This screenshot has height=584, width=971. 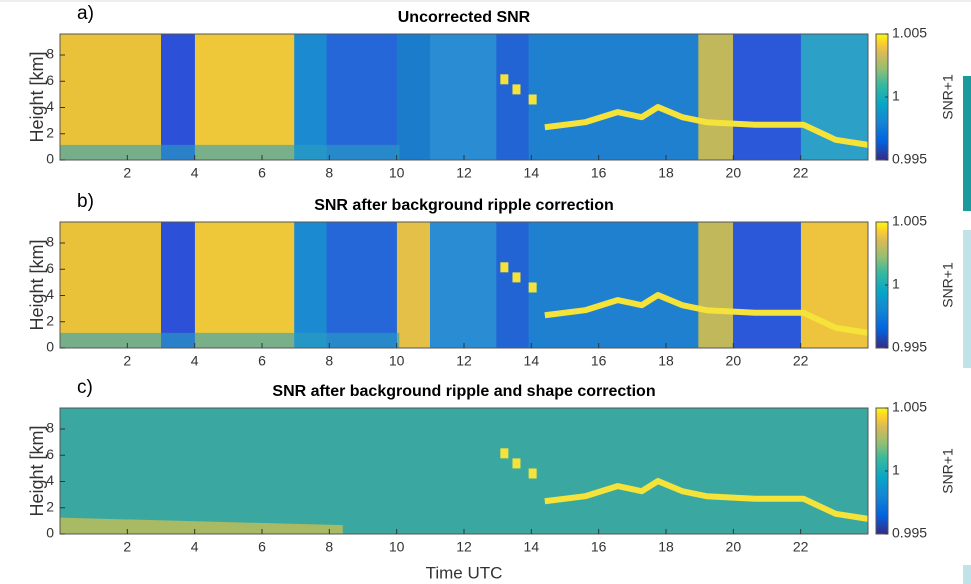 I want to click on x-axis-label: Time UTC, so click(x=464, y=572).